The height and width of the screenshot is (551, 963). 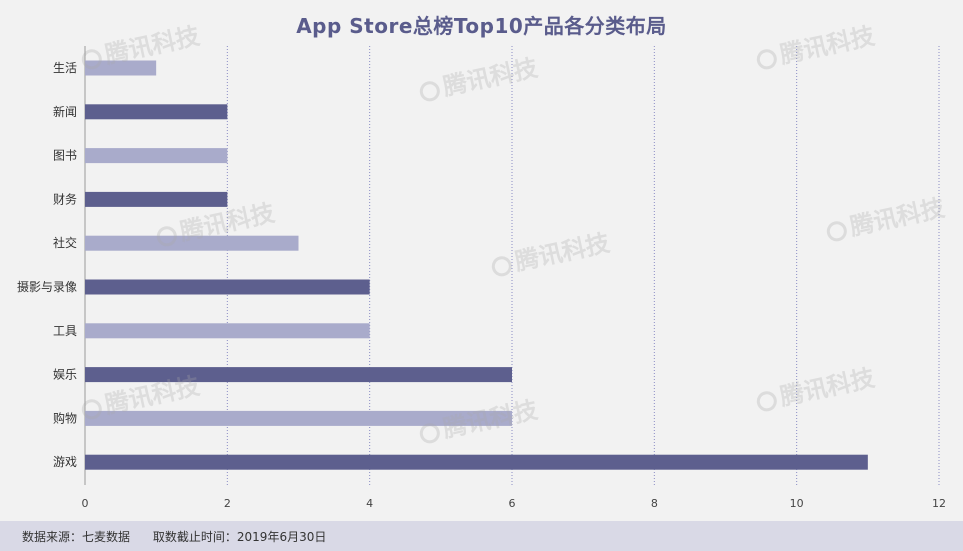 What do you see at coordinates (481, 536) in the screenshot?
I see `footer: 数据来源：七麦数据 取数截止时间：2019年6月30日` at bounding box center [481, 536].